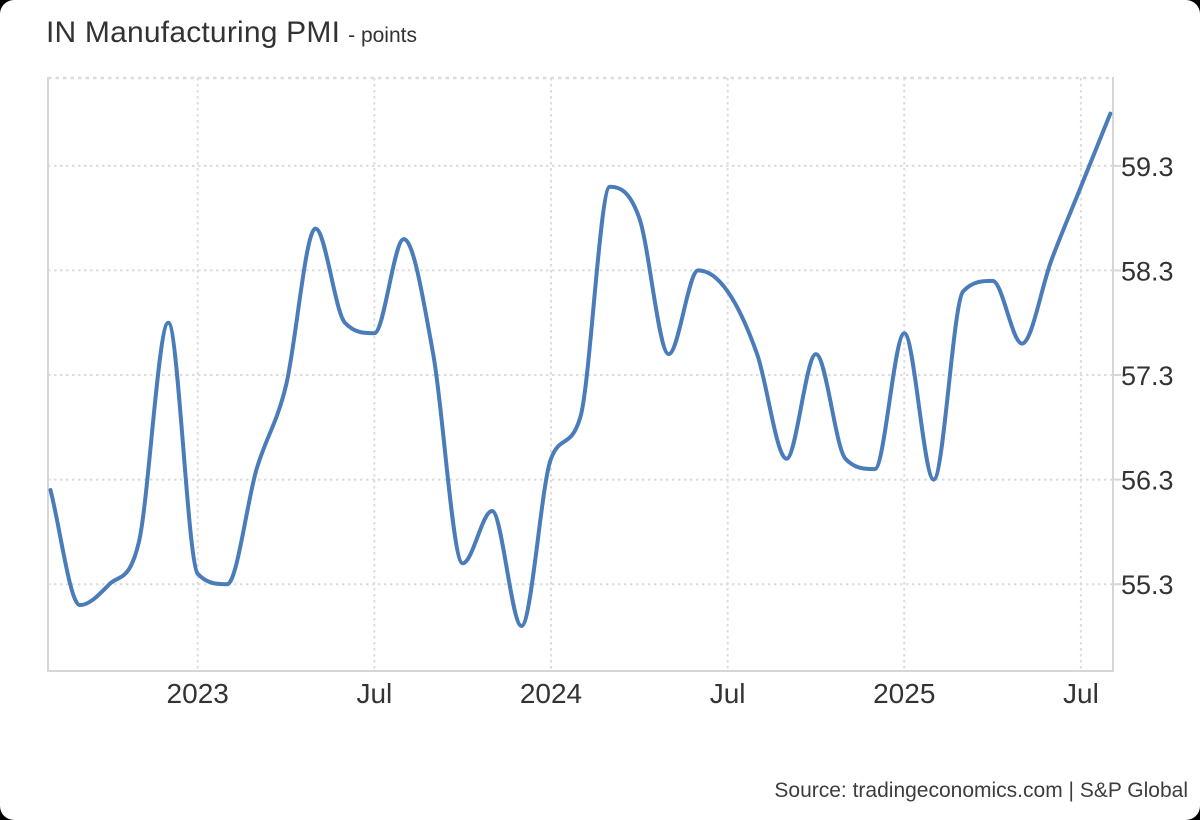  Describe the element at coordinates (1147, 167) in the screenshot. I see `y-tick-label: 59.3` at that location.